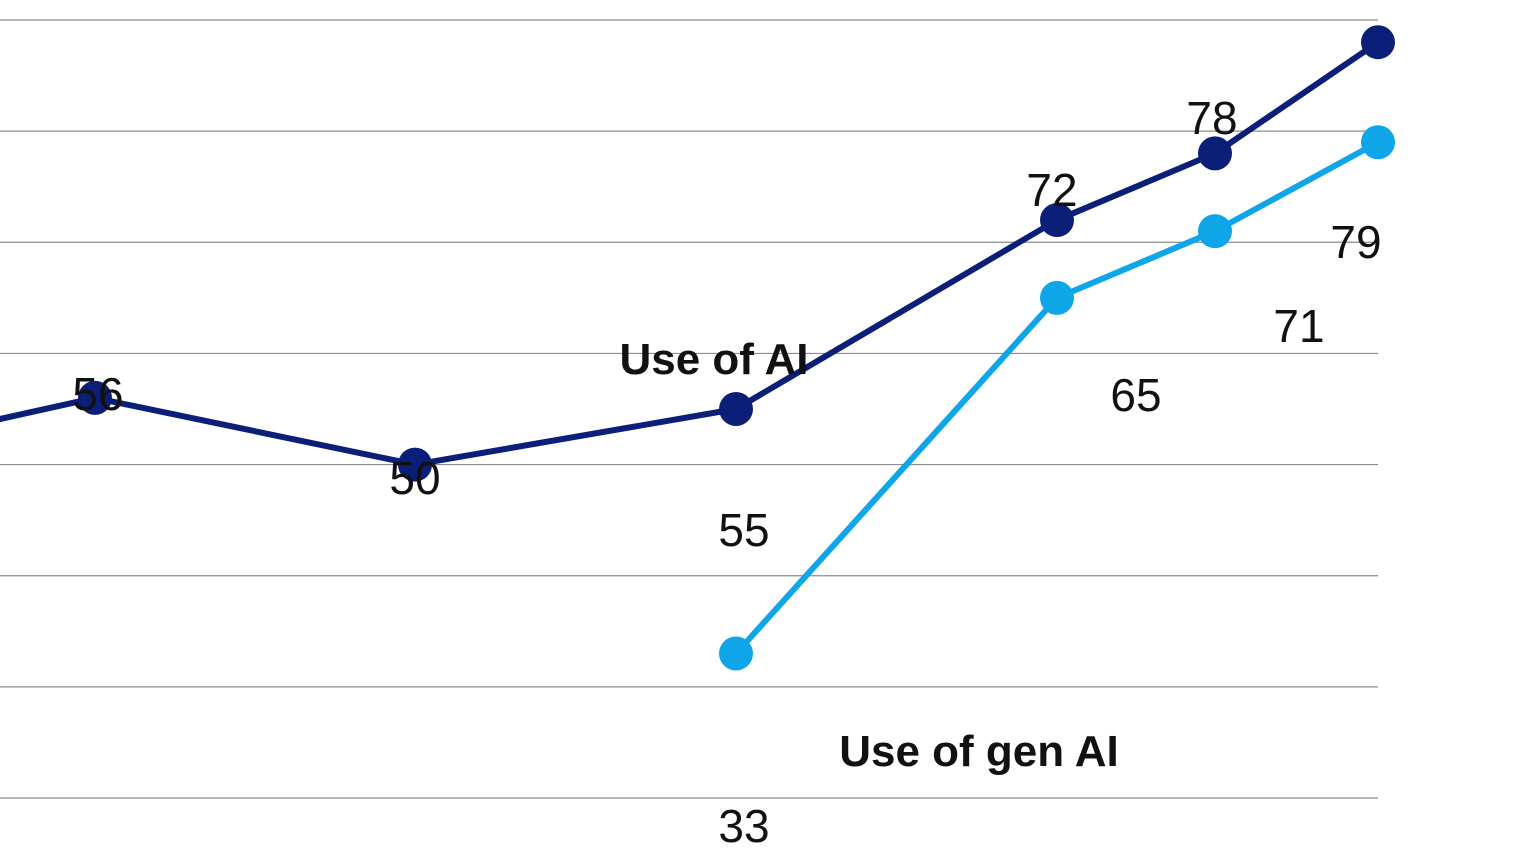 Image resolution: width=1536 pixels, height=864 pixels. Describe the element at coordinates (743, 530) in the screenshot. I see `data-label: 55` at that location.